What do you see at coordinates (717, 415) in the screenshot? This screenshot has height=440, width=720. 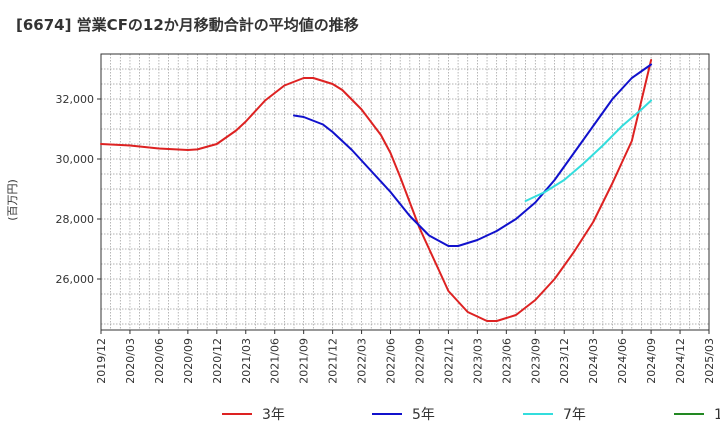 I see `legend-label-4: 10年` at bounding box center [717, 415].